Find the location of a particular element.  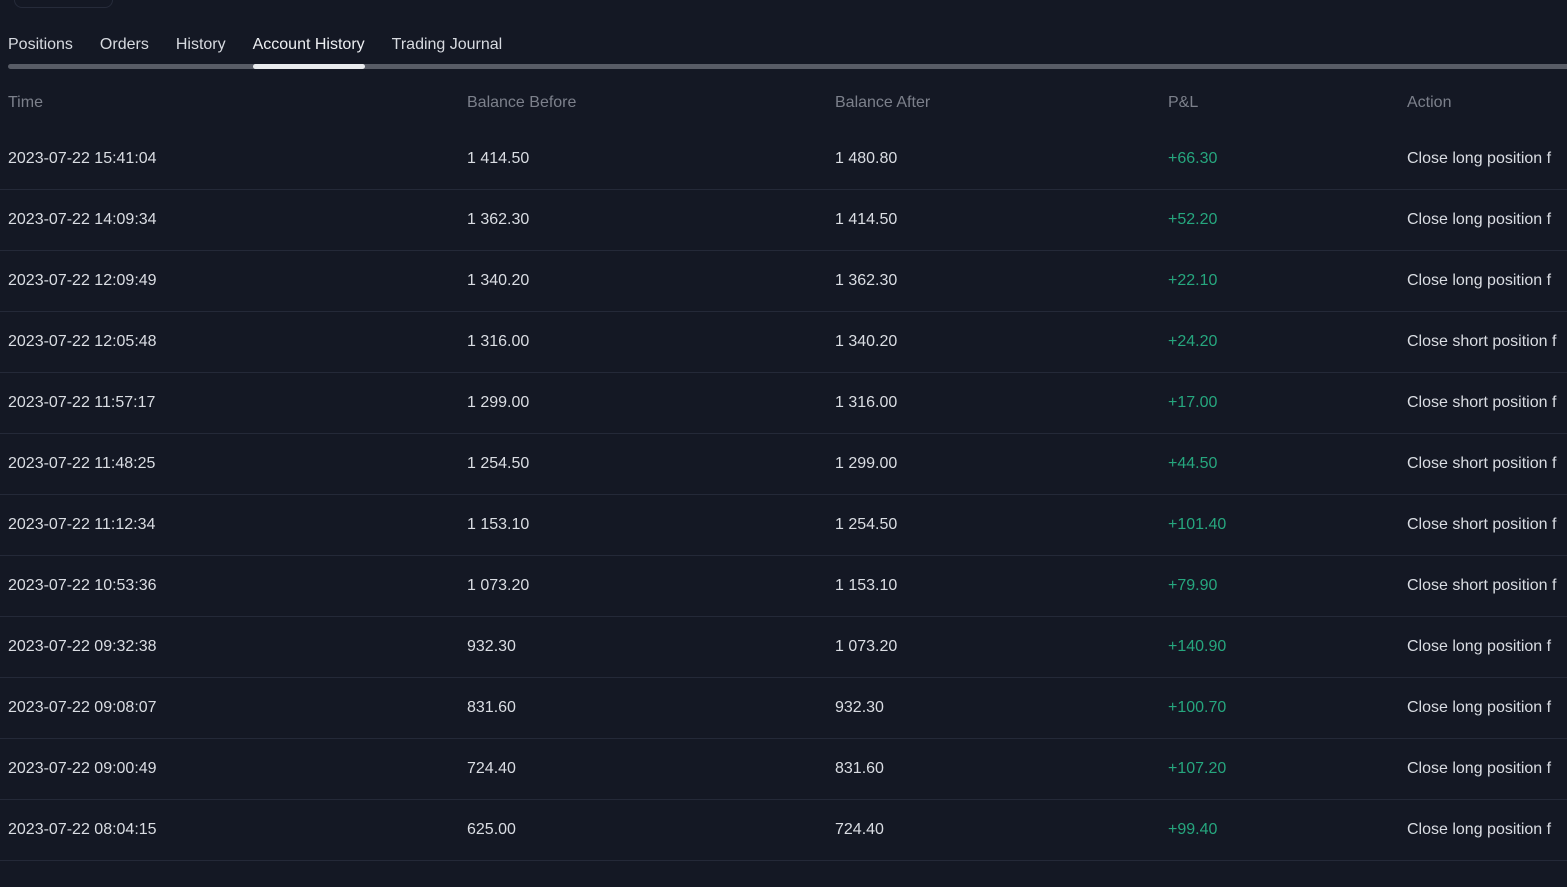

tab-orders: Orders is located at coordinates (124, 52).